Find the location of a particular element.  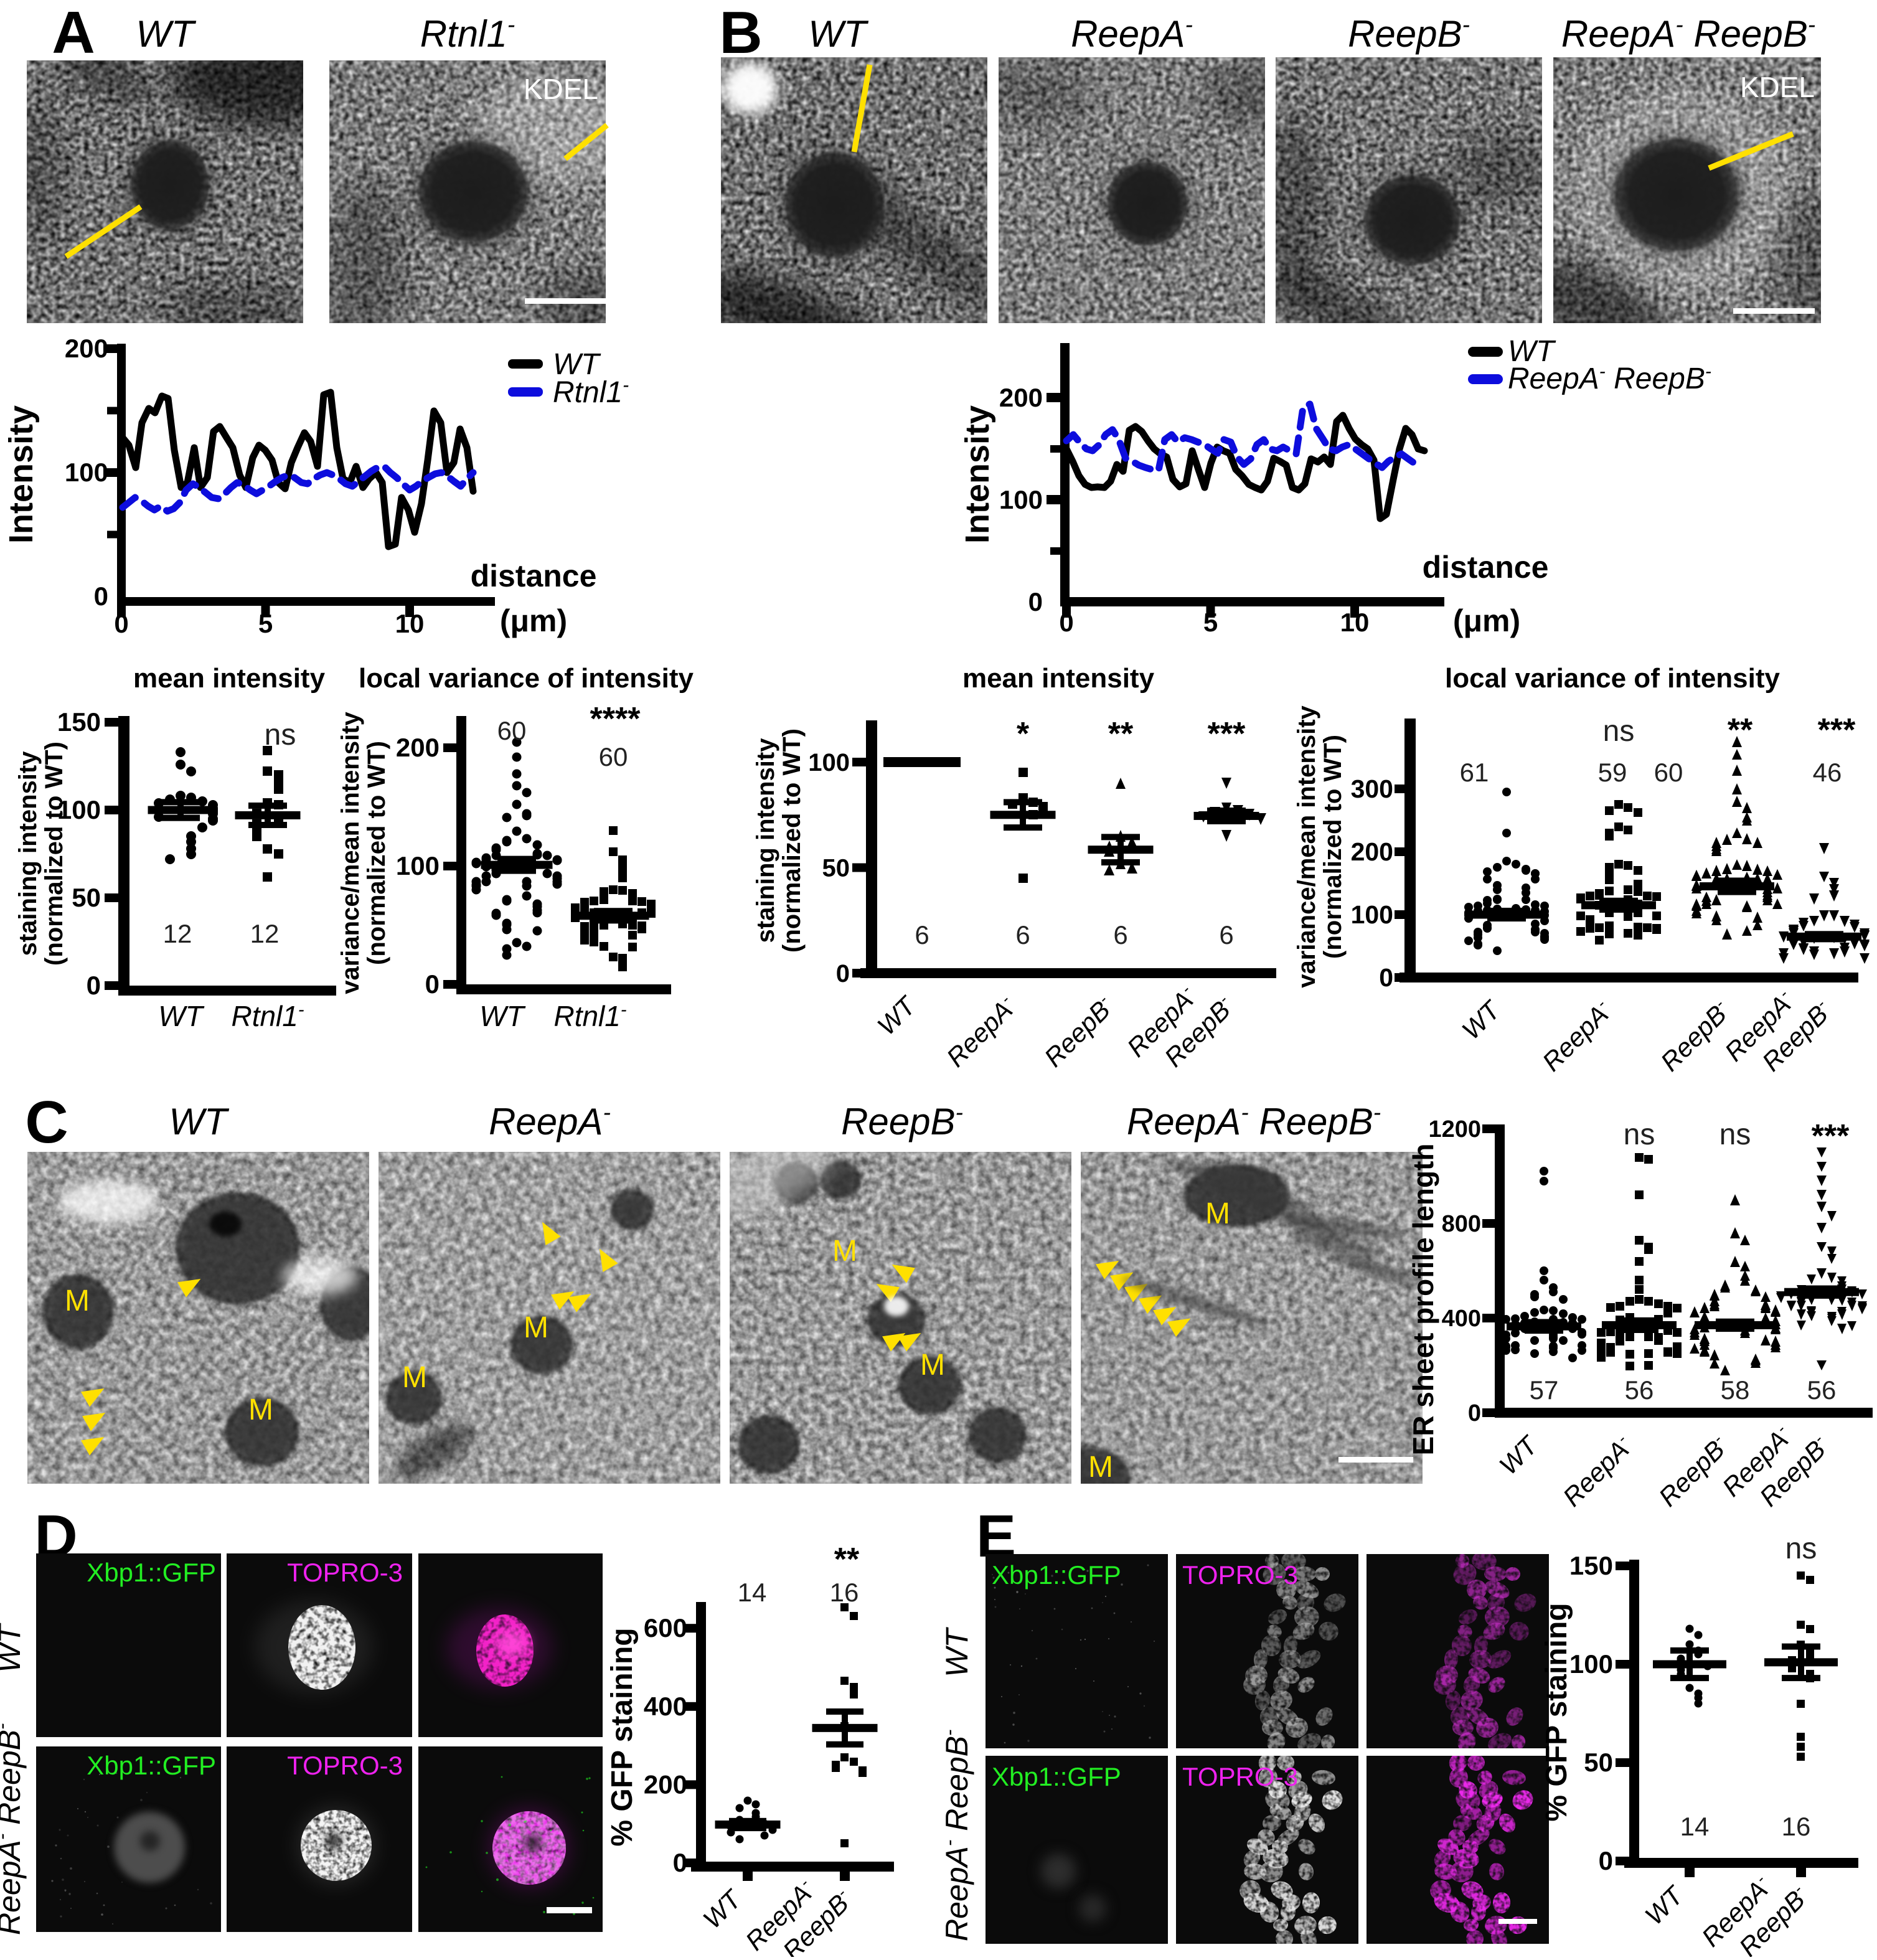

svg-text: variance/mean intensity is located at coordinates (350, 852).